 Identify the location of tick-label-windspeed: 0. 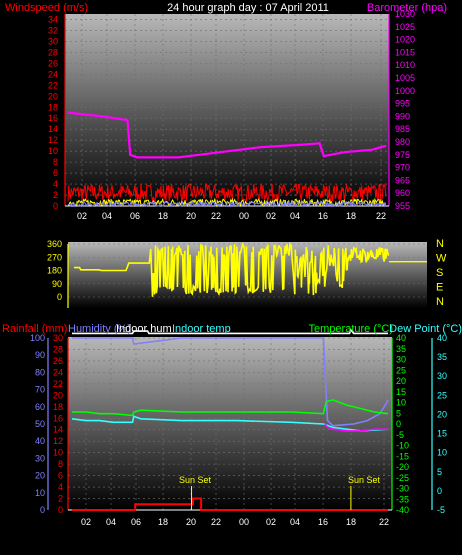
(55, 206).